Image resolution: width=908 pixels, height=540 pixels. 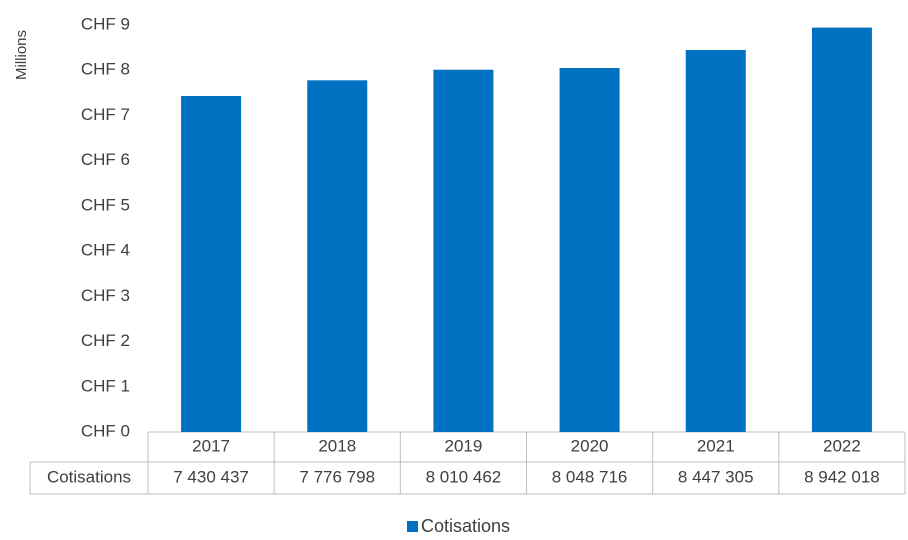 What do you see at coordinates (105, 295) in the screenshot?
I see `y-tick-label: CHF 3` at bounding box center [105, 295].